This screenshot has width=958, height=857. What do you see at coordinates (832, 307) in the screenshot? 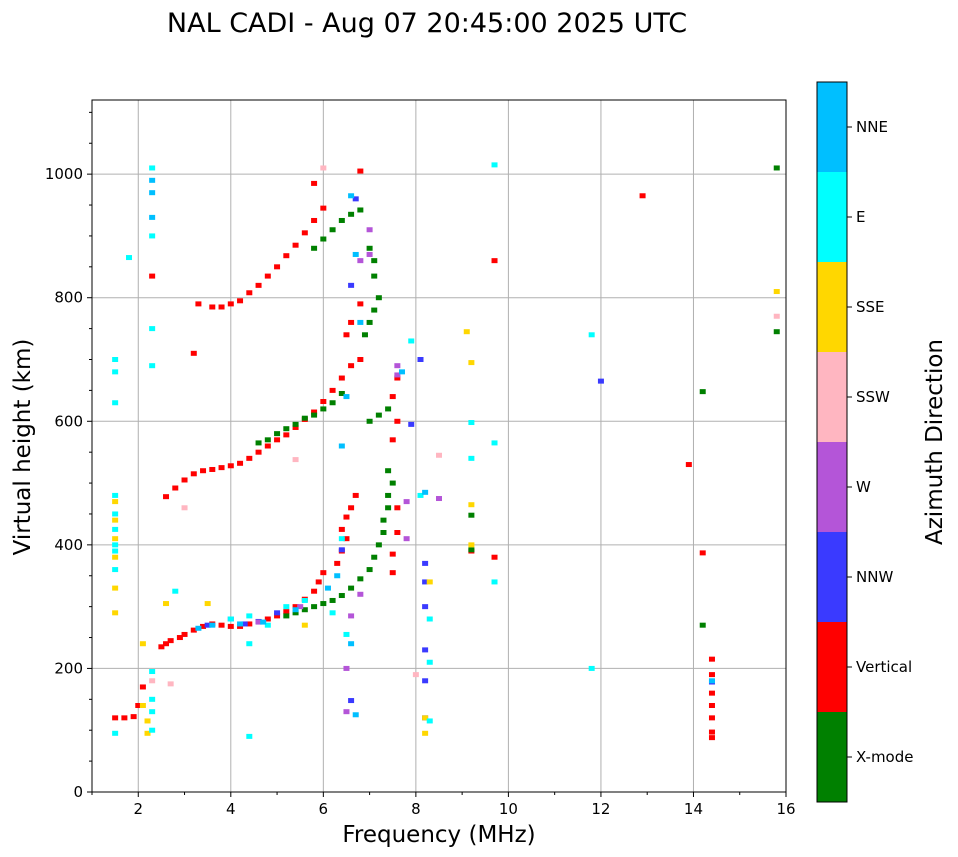
I see `colorbar-segment-sse` at bounding box center [832, 307].